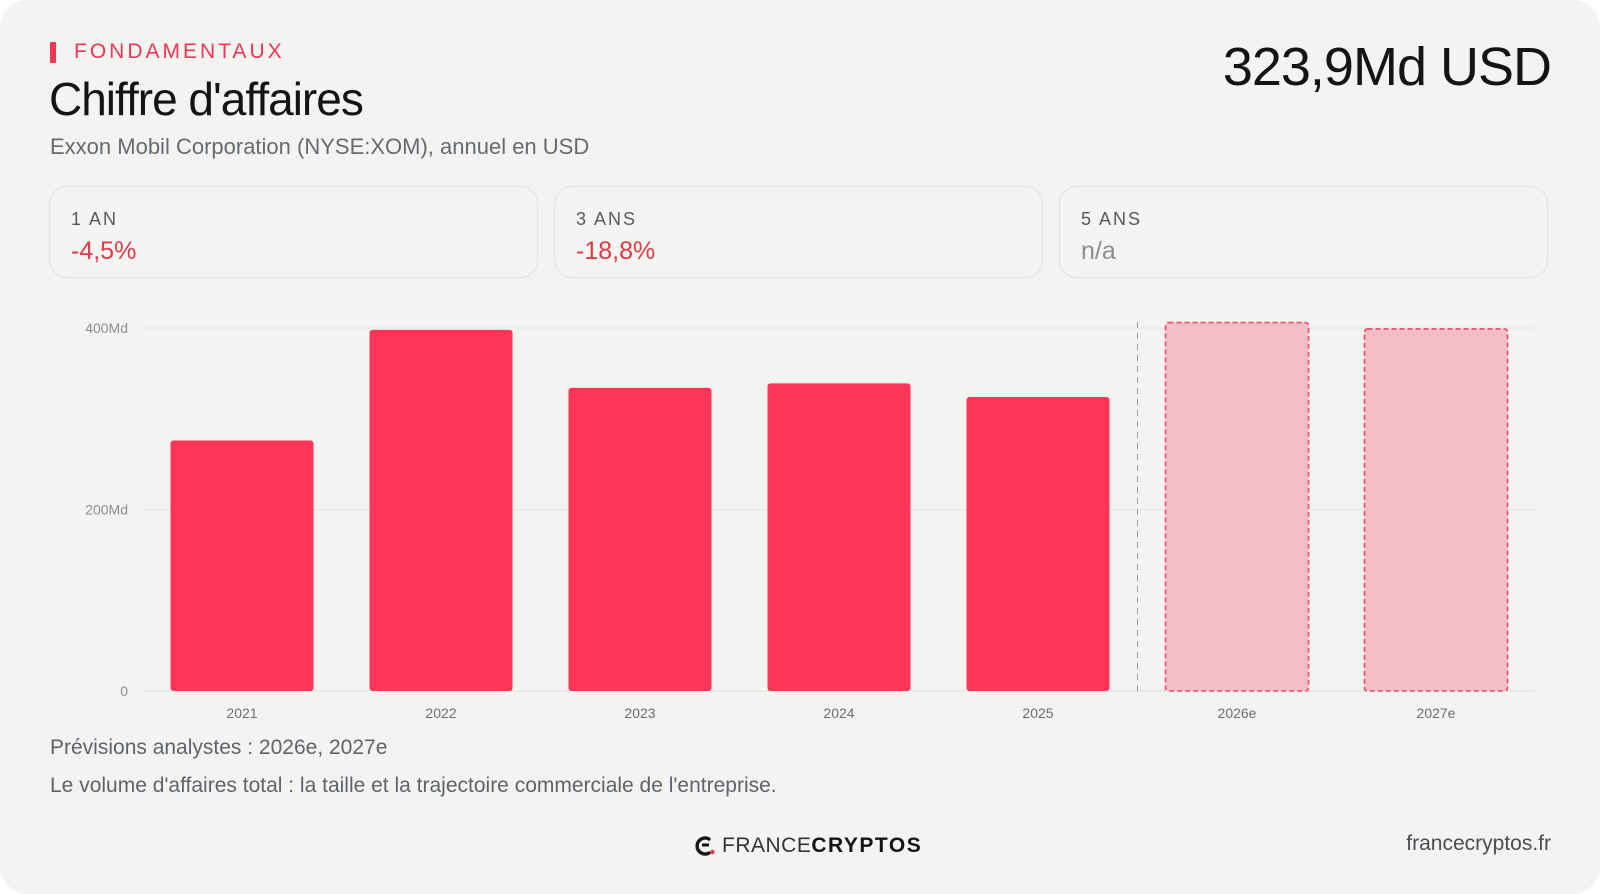  I want to click on eyebrow-accent-bar, so click(53, 52).